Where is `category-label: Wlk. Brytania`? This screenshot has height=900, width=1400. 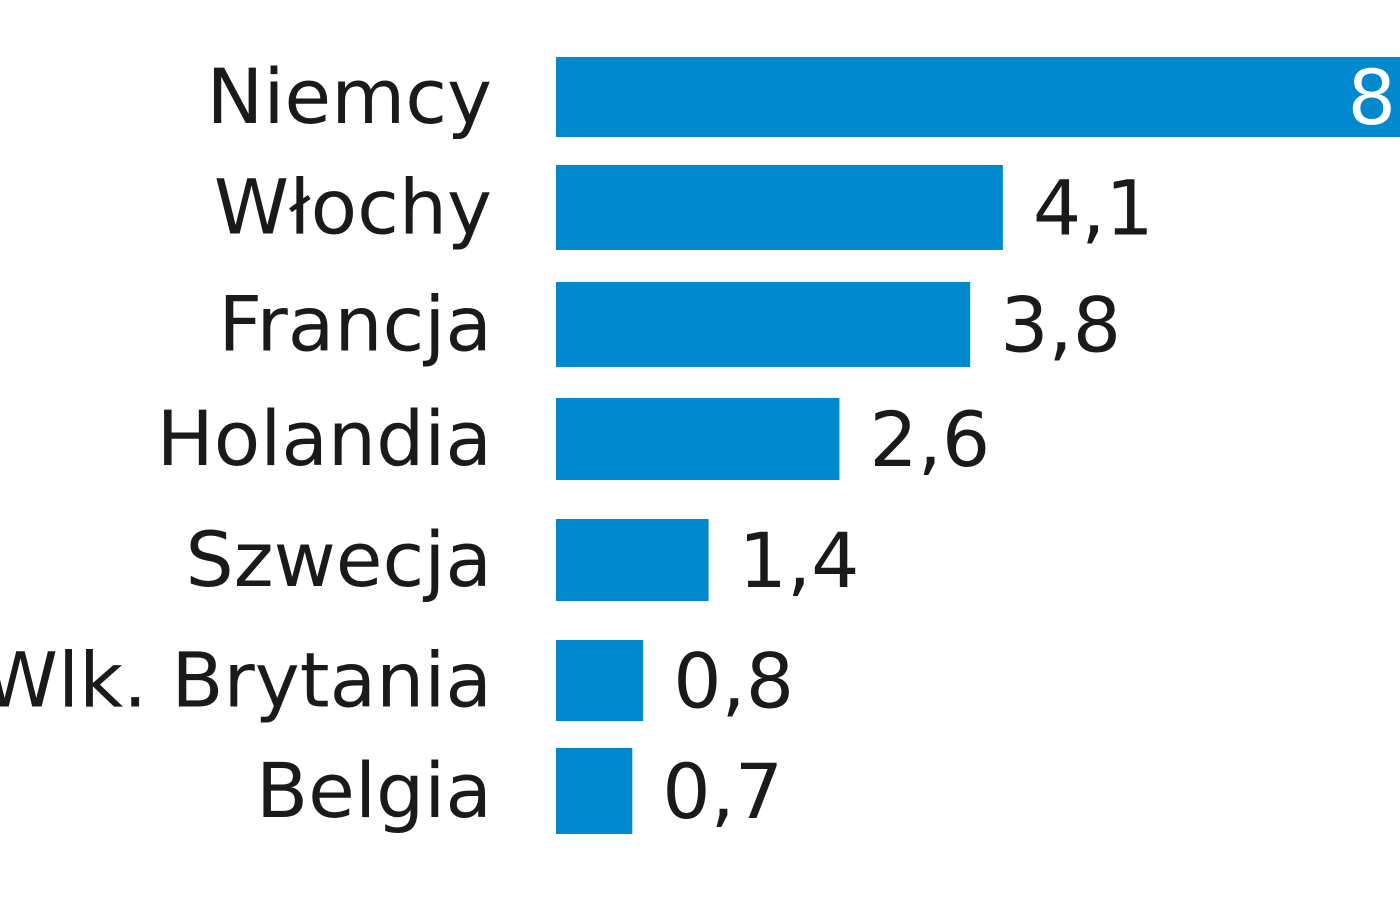 category-label: Wlk. Brytania is located at coordinates (246, 680).